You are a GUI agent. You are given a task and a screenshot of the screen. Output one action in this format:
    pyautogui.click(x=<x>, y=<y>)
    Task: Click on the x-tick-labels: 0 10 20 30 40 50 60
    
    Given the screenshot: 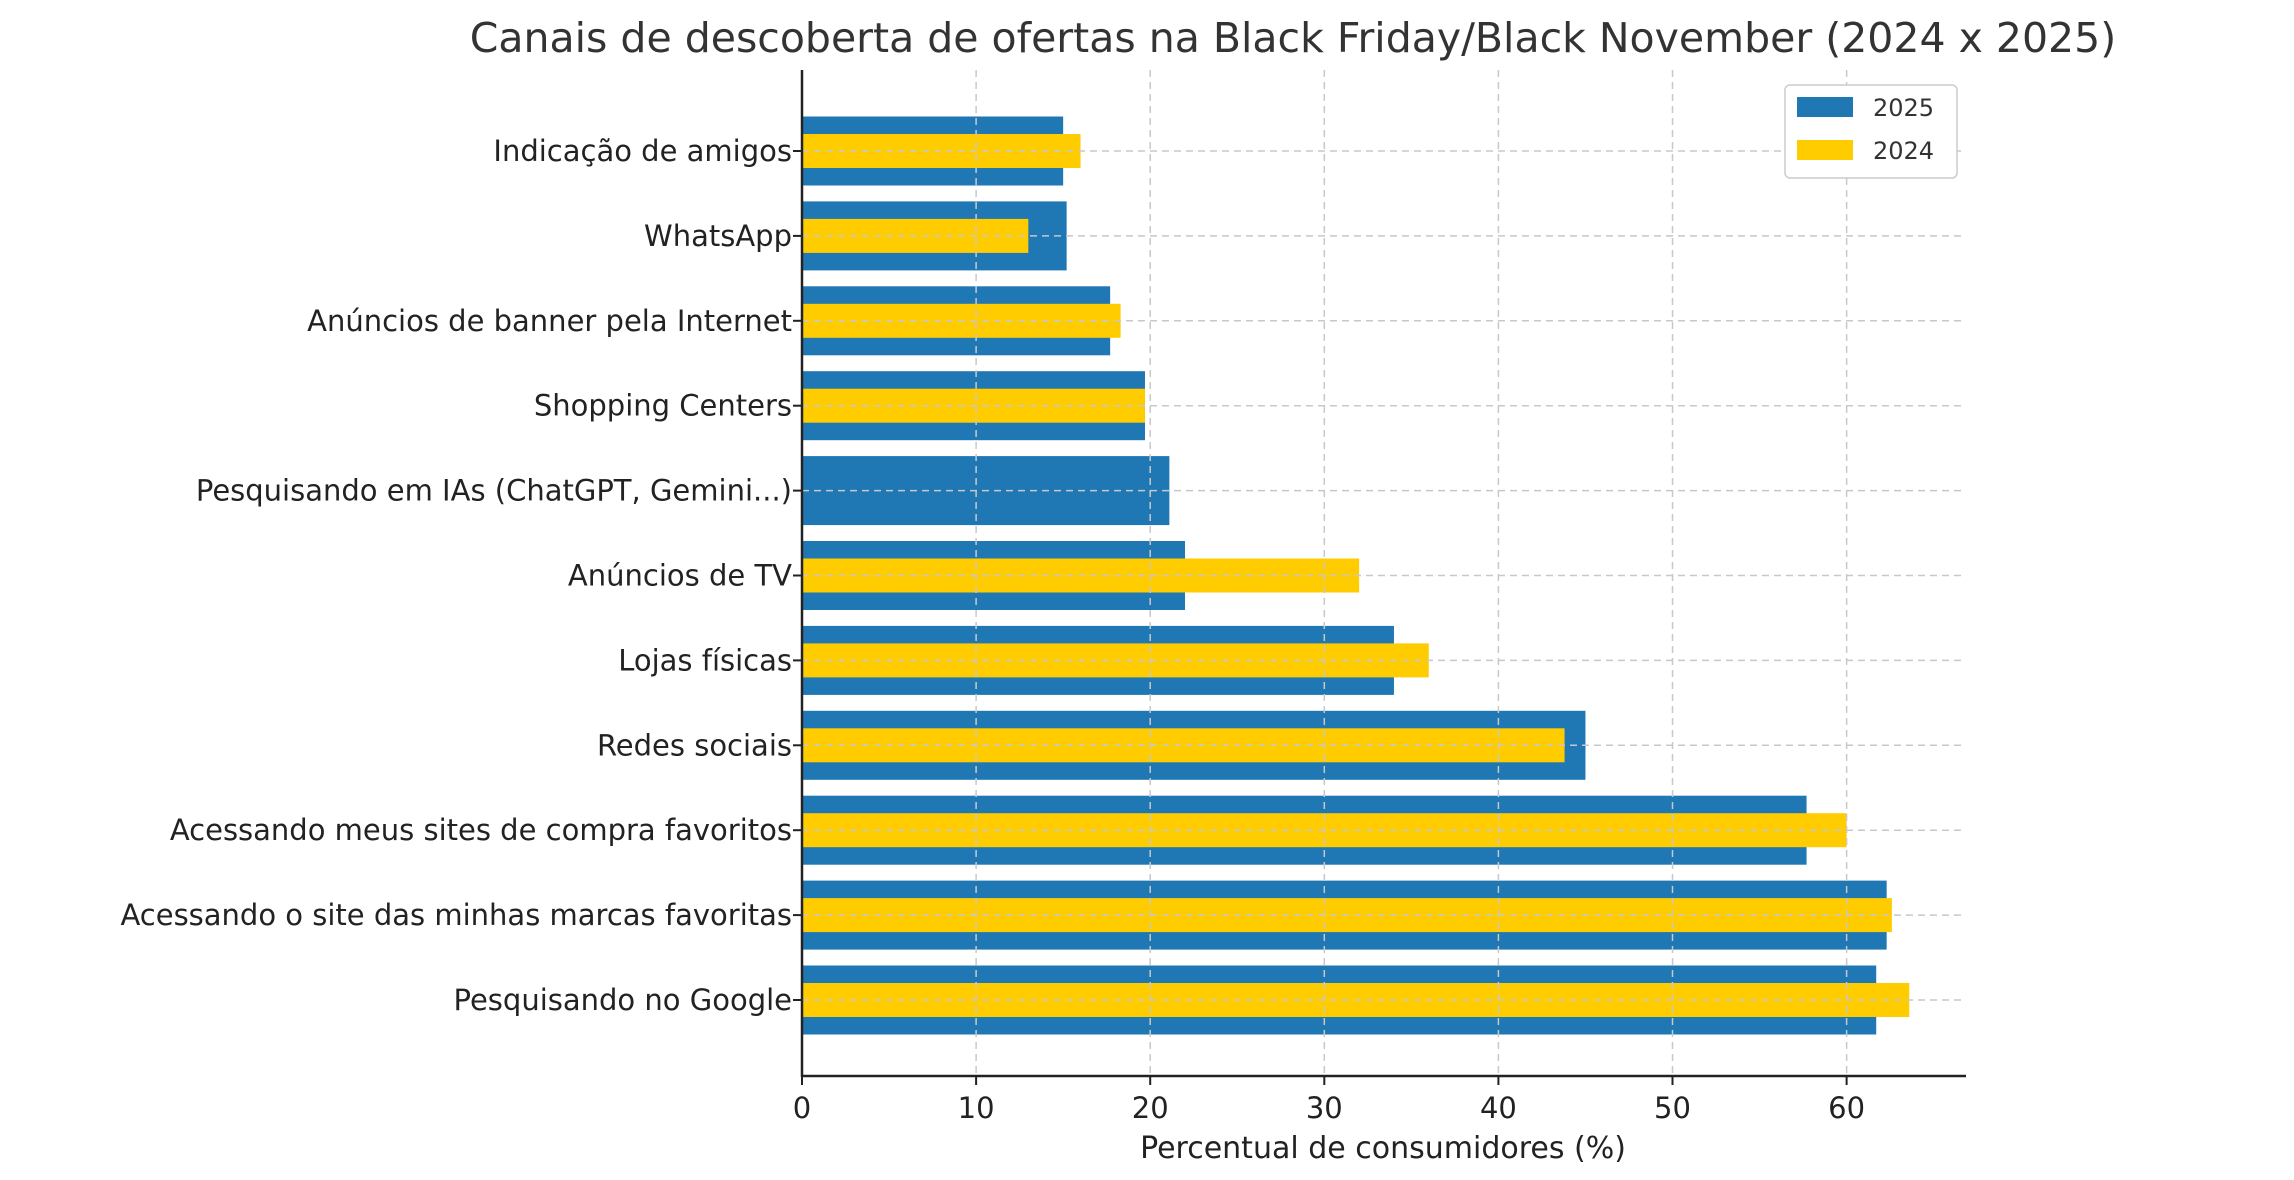 What is the action you would take?
    pyautogui.click(x=1329, y=1100)
    